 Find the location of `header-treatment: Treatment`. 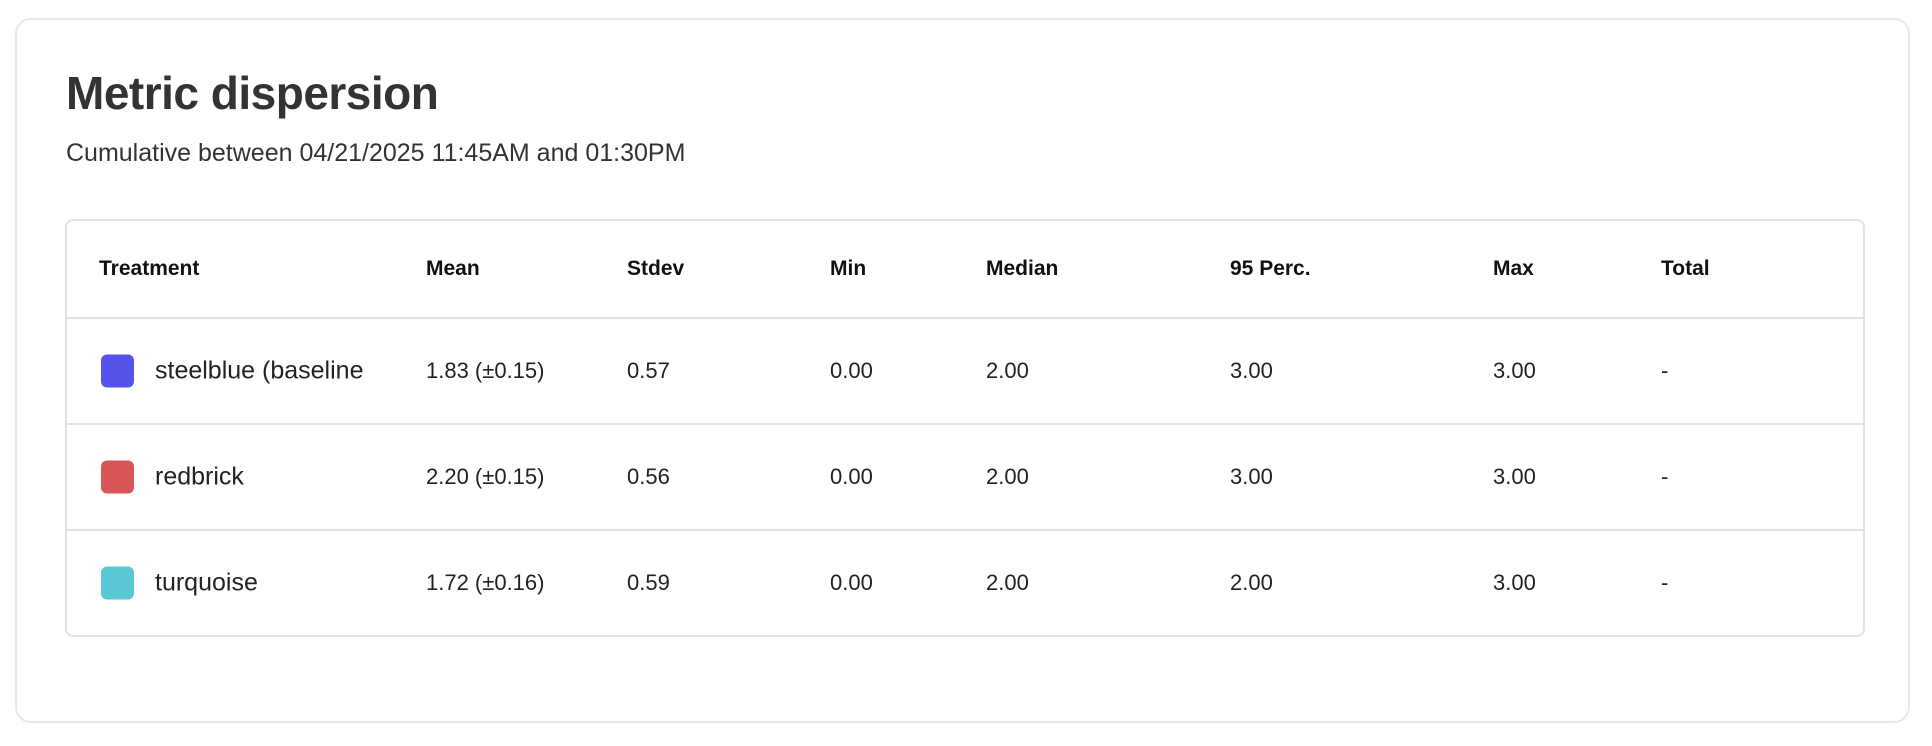

header-treatment: Treatment is located at coordinates (149, 268).